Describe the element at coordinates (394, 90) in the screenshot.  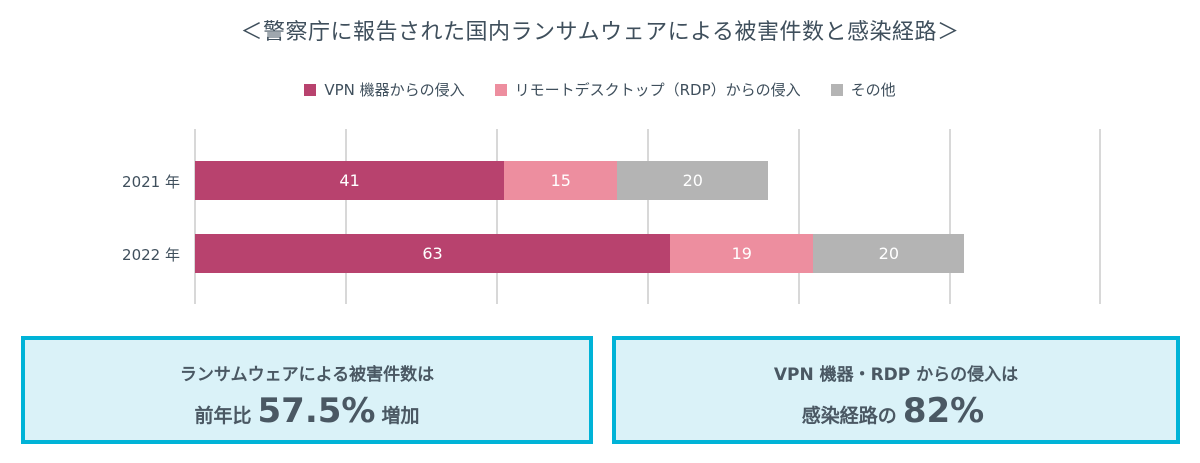
I see `legend-label-vpn: VPN 機器からの侵入` at that location.